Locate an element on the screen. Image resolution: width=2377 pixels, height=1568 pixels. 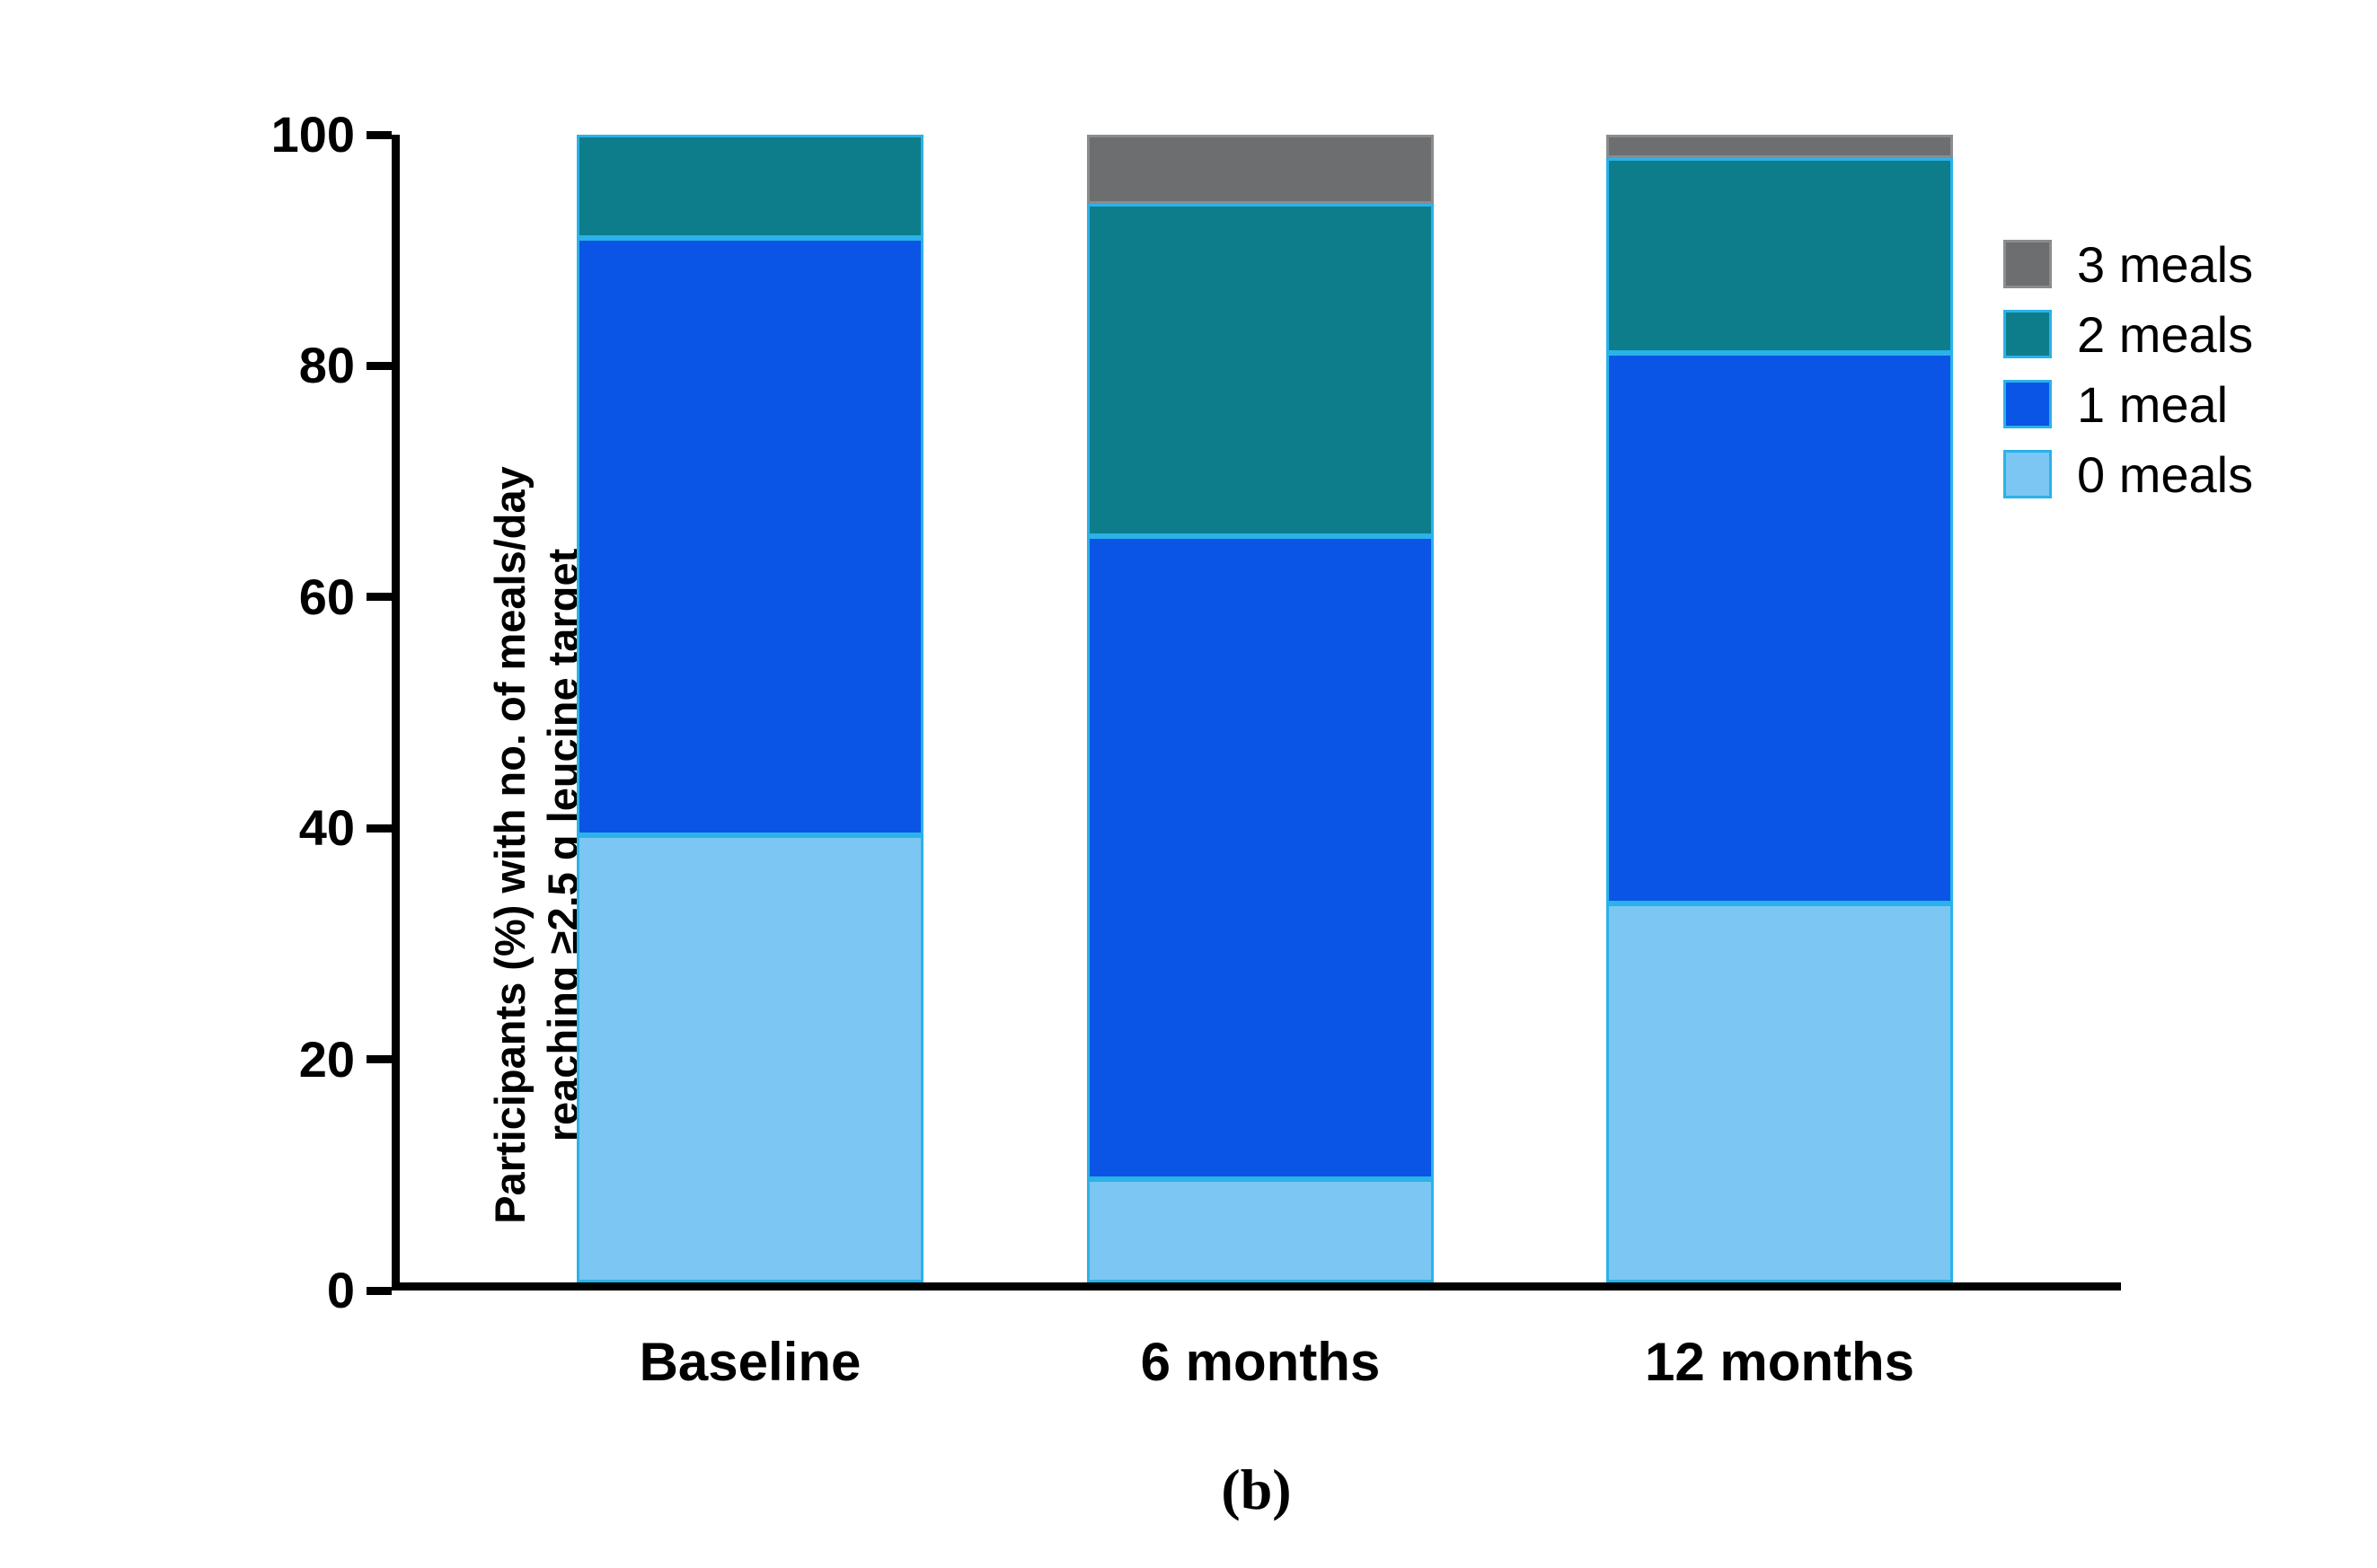
x-tick-label: 12 months is located at coordinates (1779, 1362).